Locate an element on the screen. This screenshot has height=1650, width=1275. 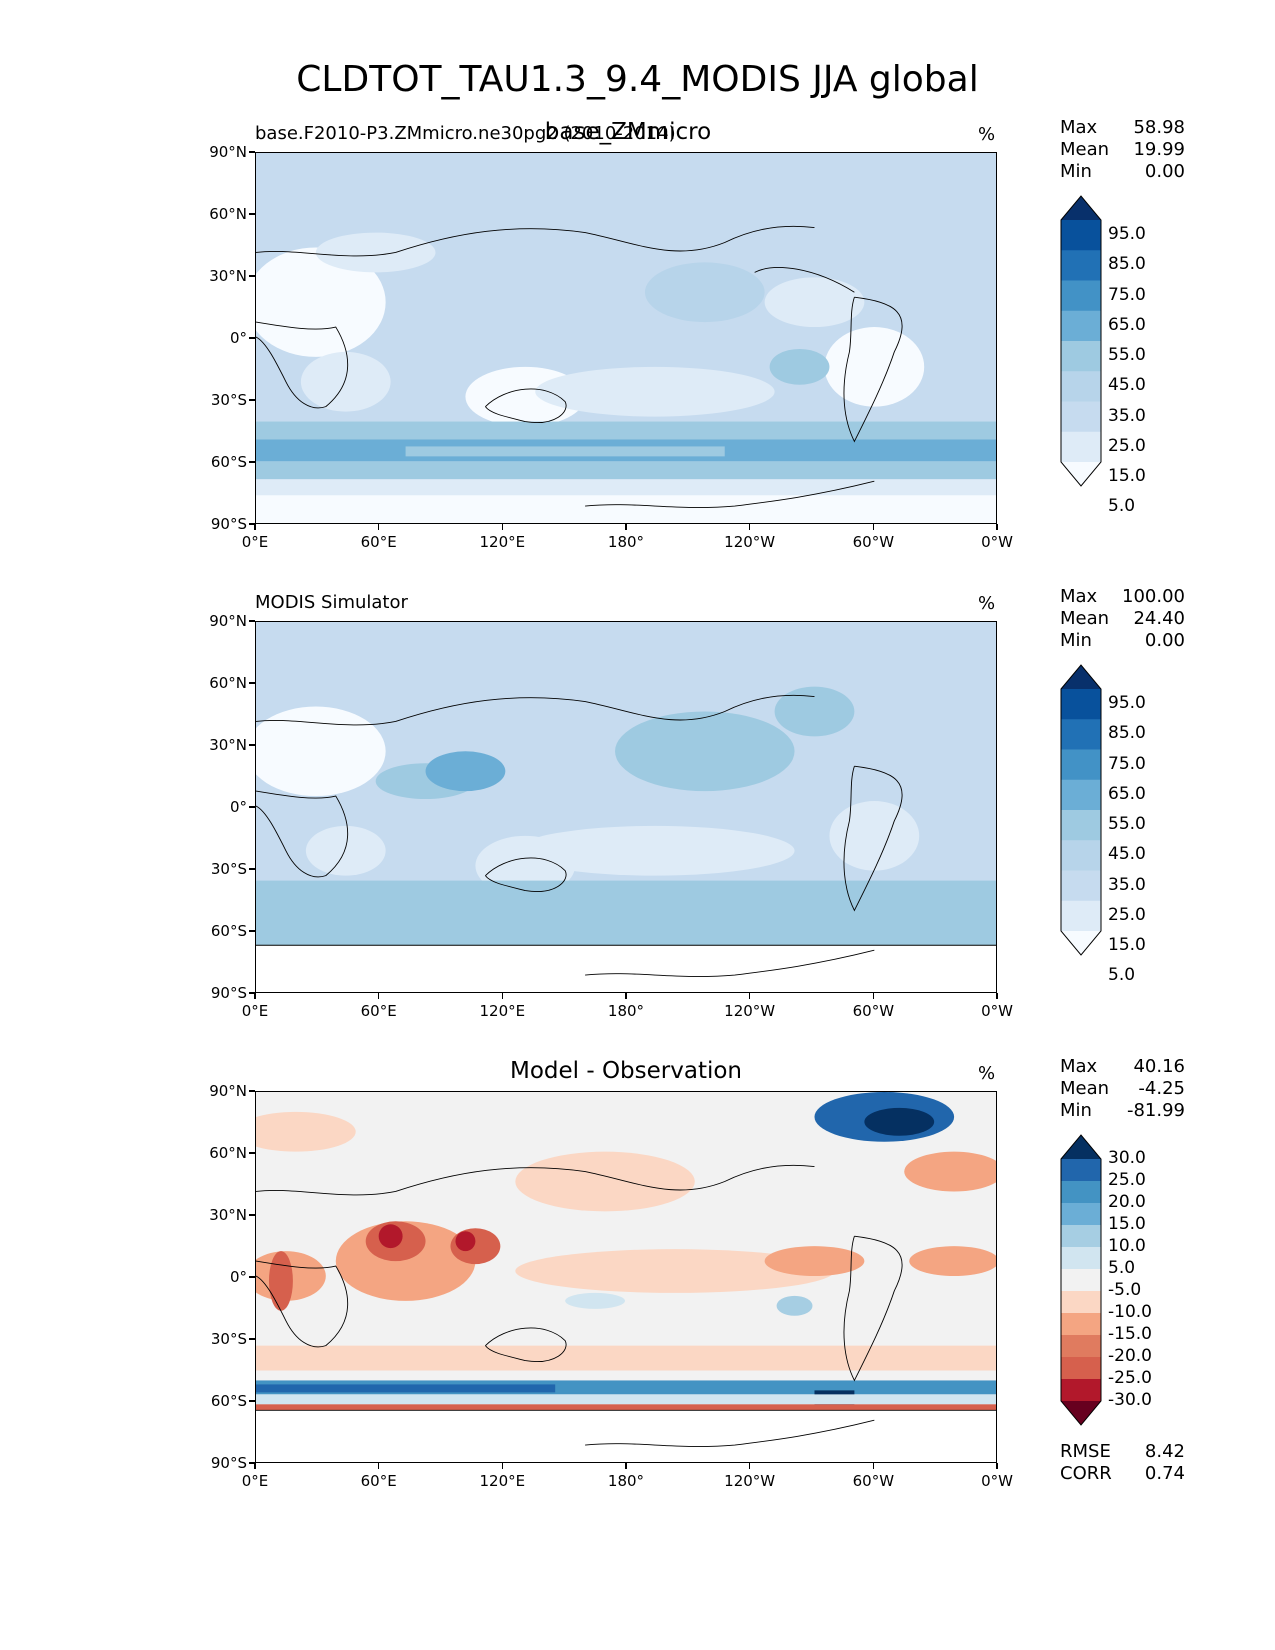
lat-tick-label: 90°S is located at coordinates (228, 1463).